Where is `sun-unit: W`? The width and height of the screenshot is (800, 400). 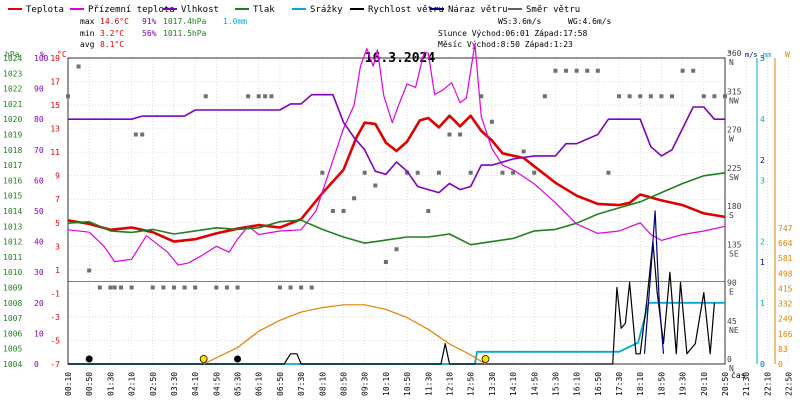 sun-unit: W is located at coordinates (787, 54).